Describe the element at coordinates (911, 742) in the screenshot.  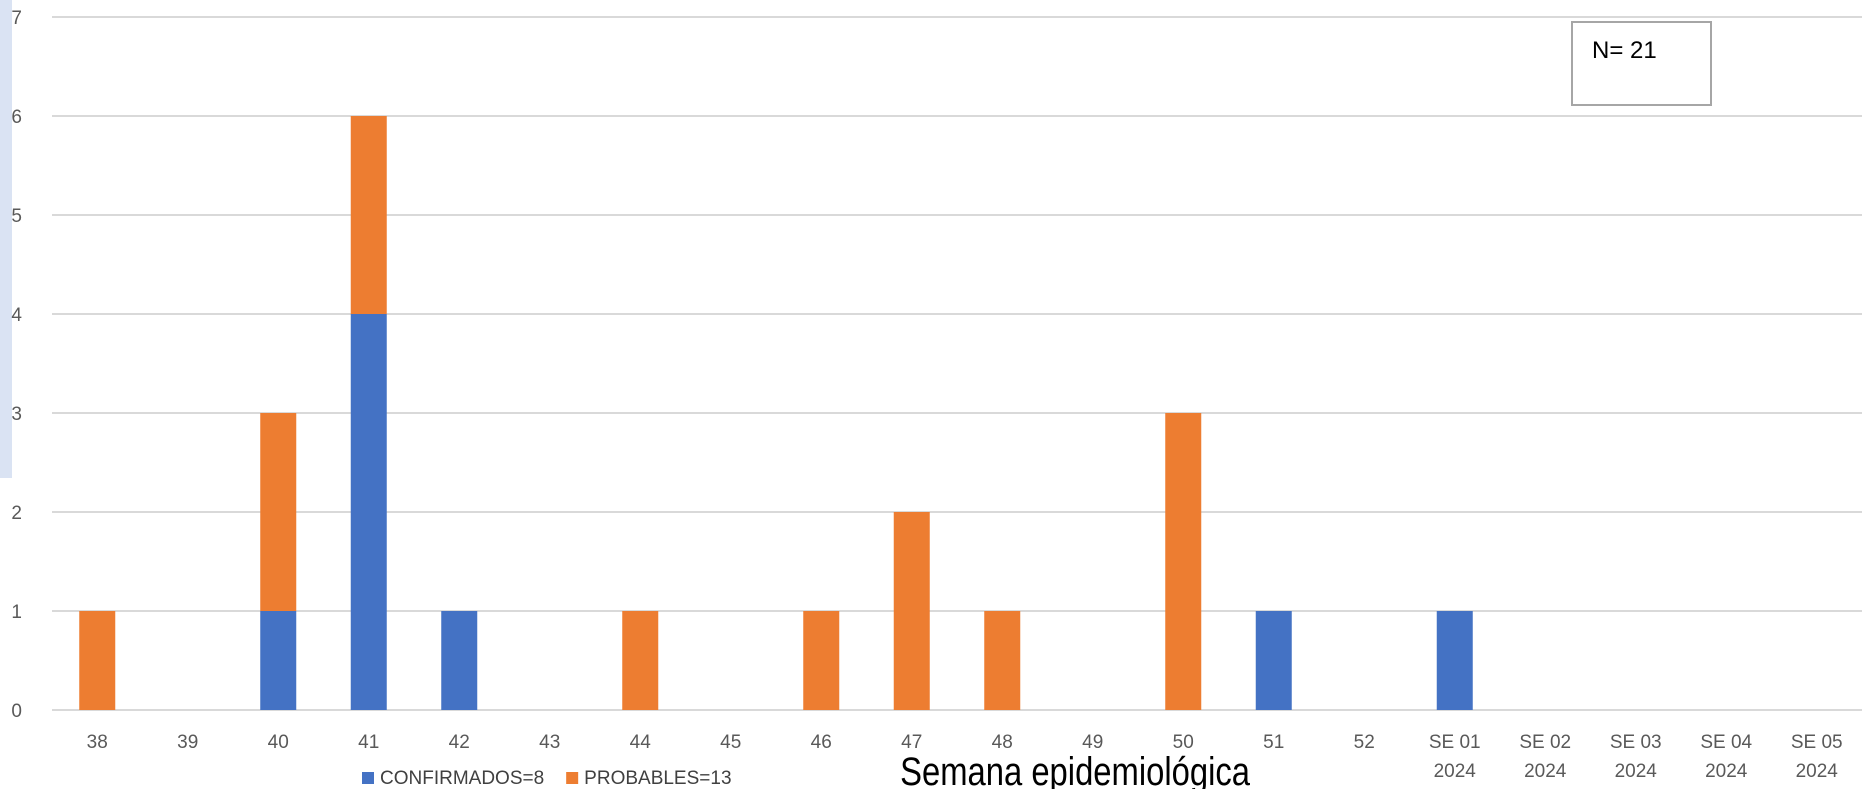
I see `x-tick-label: 47` at that location.